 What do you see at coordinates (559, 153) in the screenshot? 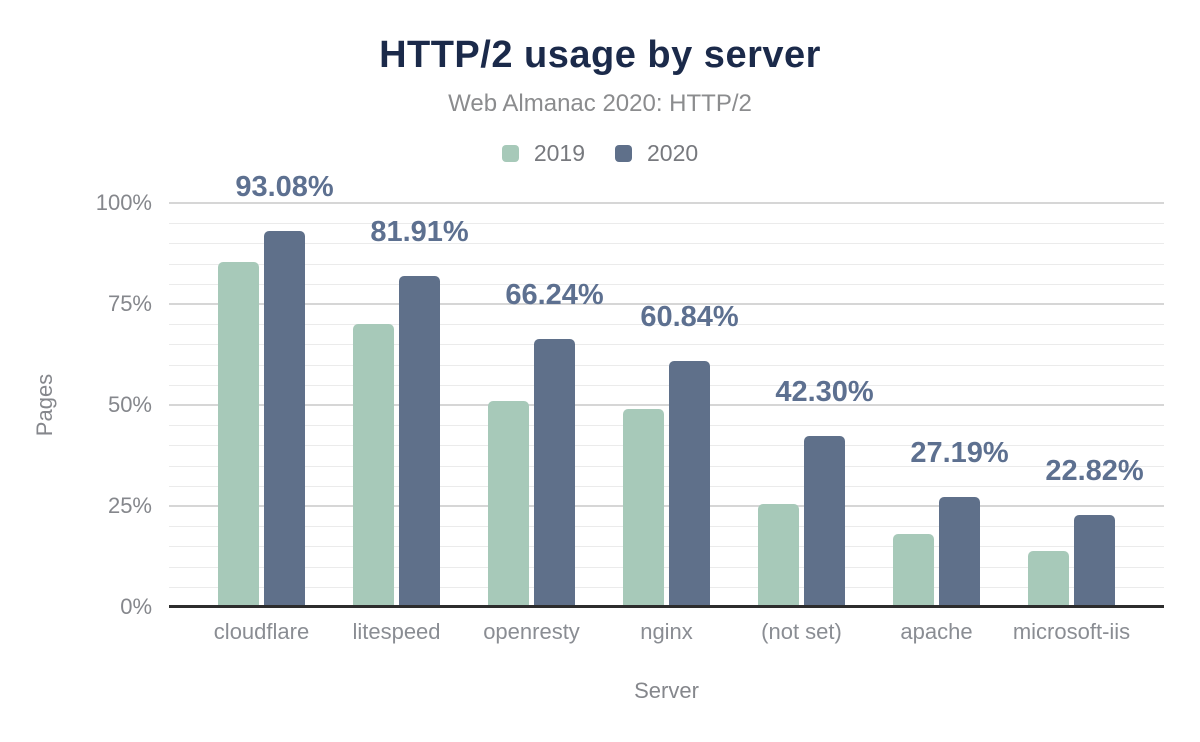
I see `legend-label: 2019` at bounding box center [559, 153].